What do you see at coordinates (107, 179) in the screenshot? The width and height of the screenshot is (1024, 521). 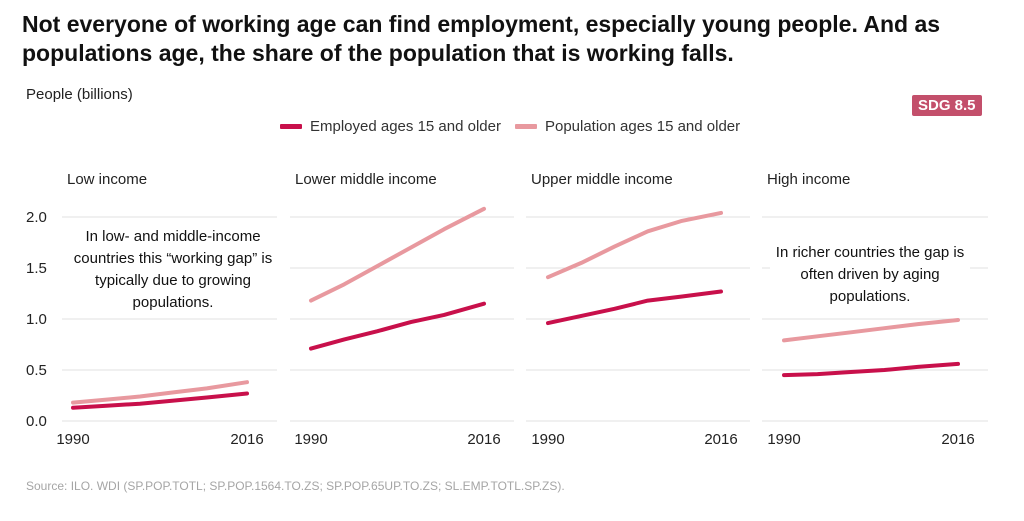 I see `panel-title: Low income` at bounding box center [107, 179].